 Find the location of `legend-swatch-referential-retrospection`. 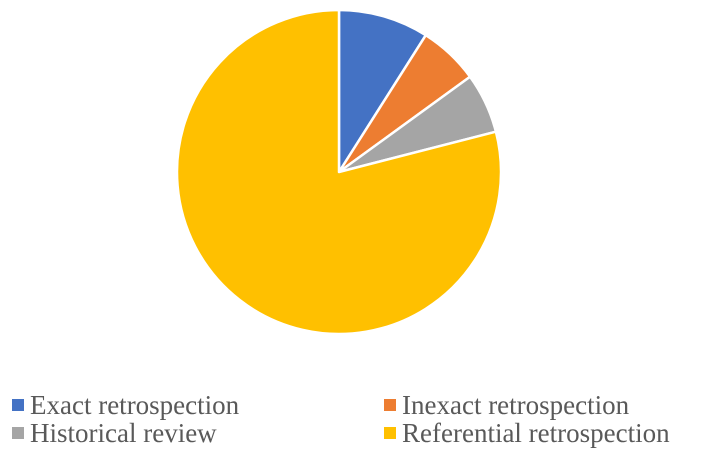

legend-swatch-referential-retrospection is located at coordinates (390, 433).